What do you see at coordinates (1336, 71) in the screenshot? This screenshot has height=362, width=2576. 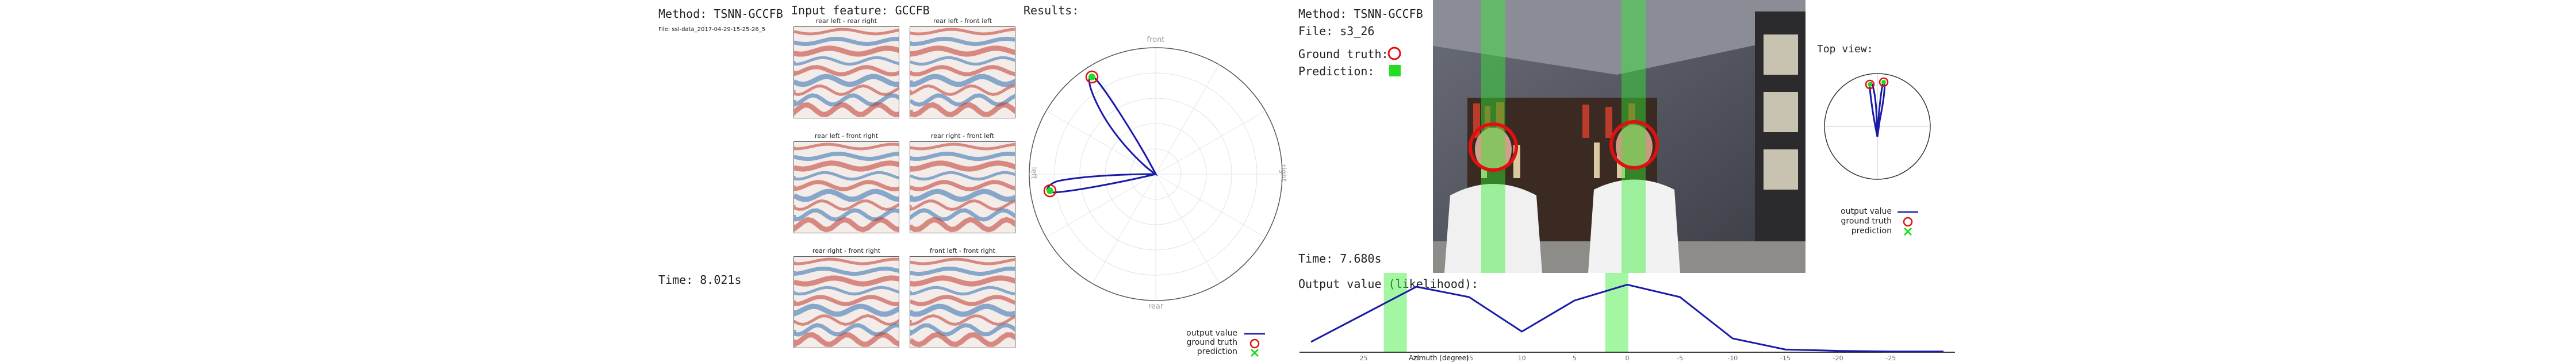 I see `prediction-label: Prediction:` at bounding box center [1336, 71].